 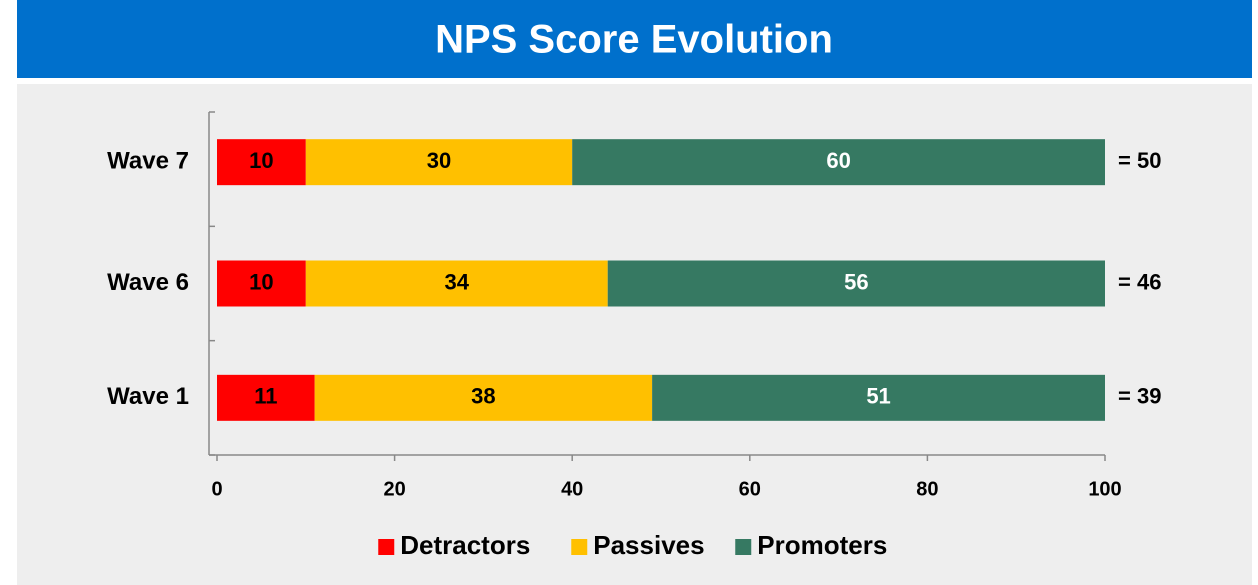 What do you see at coordinates (1139, 396) in the screenshot?
I see `nps-annotation: = 39` at bounding box center [1139, 396].